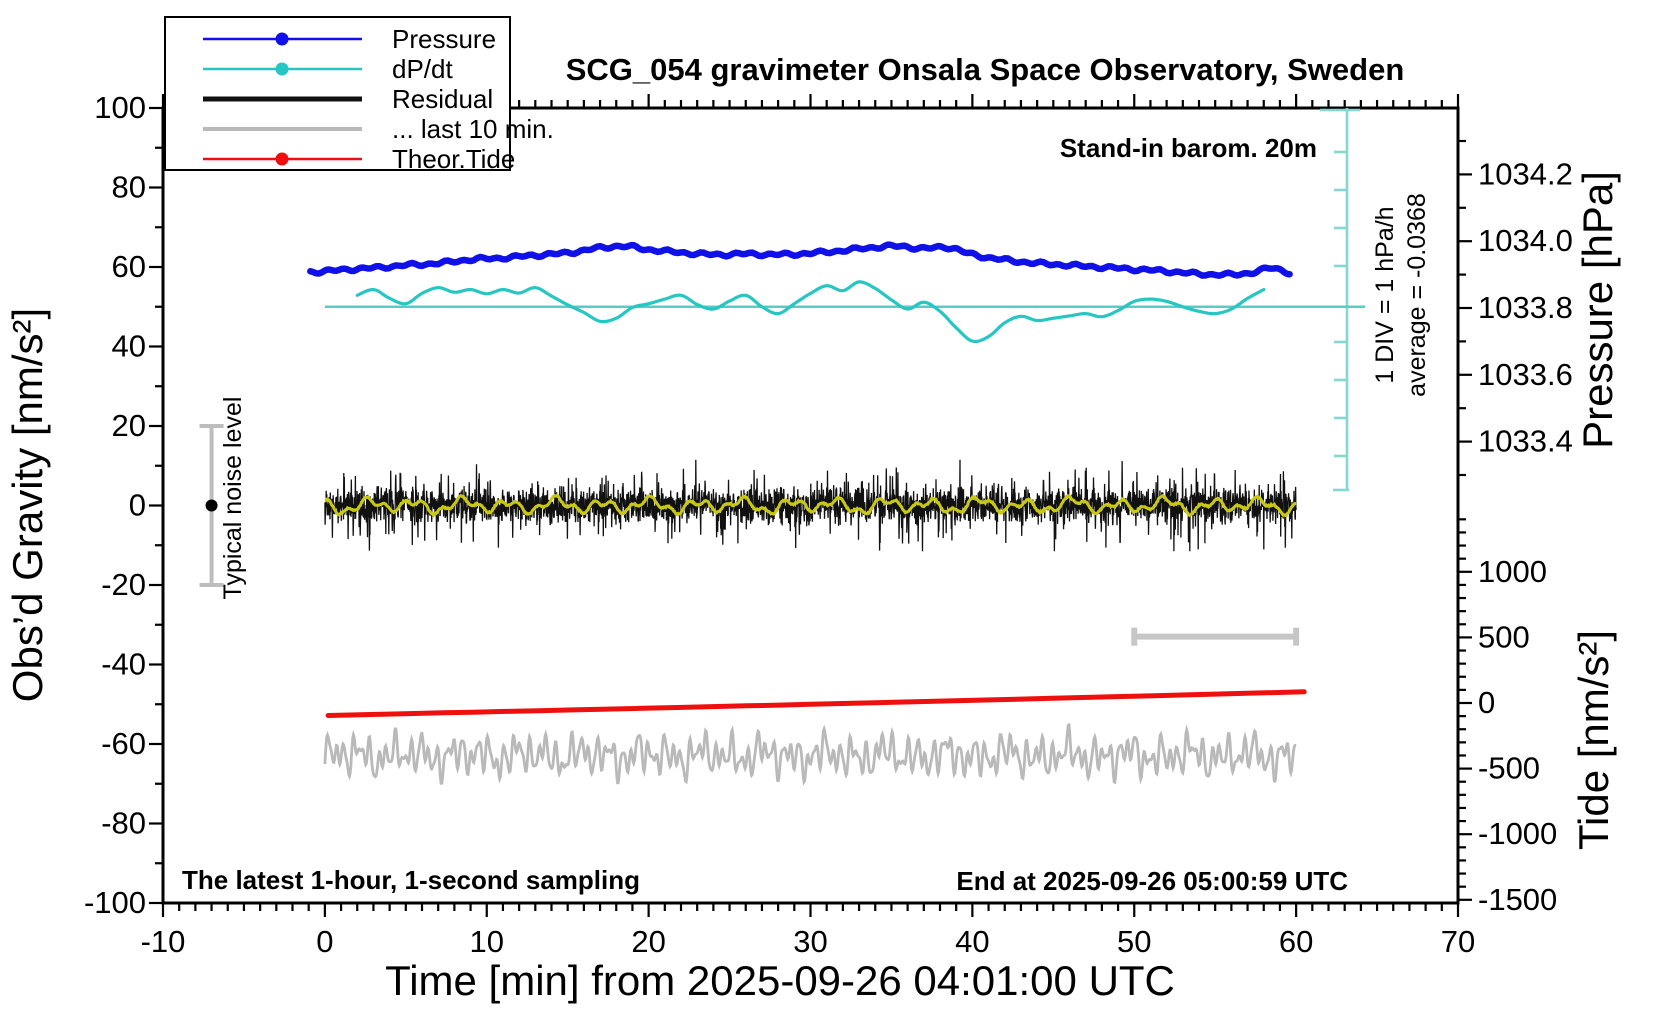 This screenshot has height=1020, width=1660. Describe the element at coordinates (328, 69) in the screenshot. I see `legend-item-dpdt: dP/dt` at that location.